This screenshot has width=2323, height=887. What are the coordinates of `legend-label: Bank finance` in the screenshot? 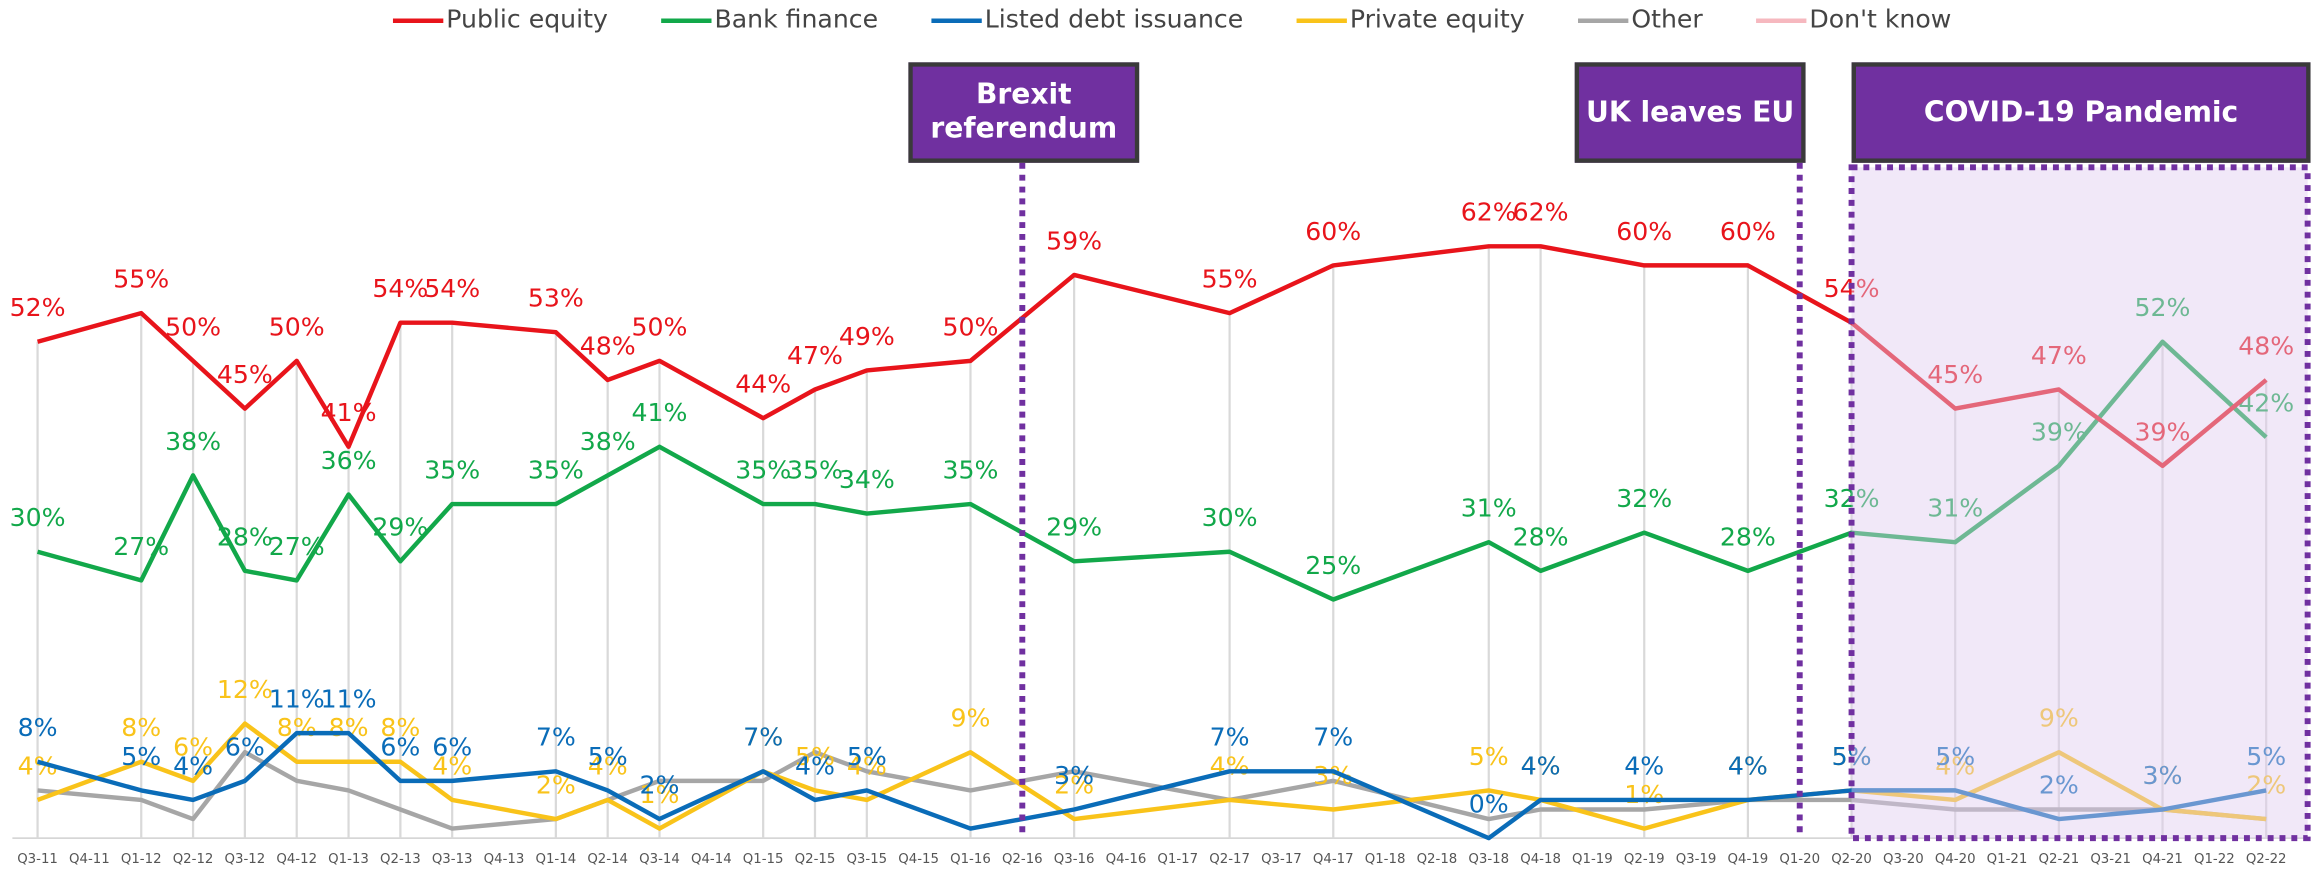 It's located at (796, 19).